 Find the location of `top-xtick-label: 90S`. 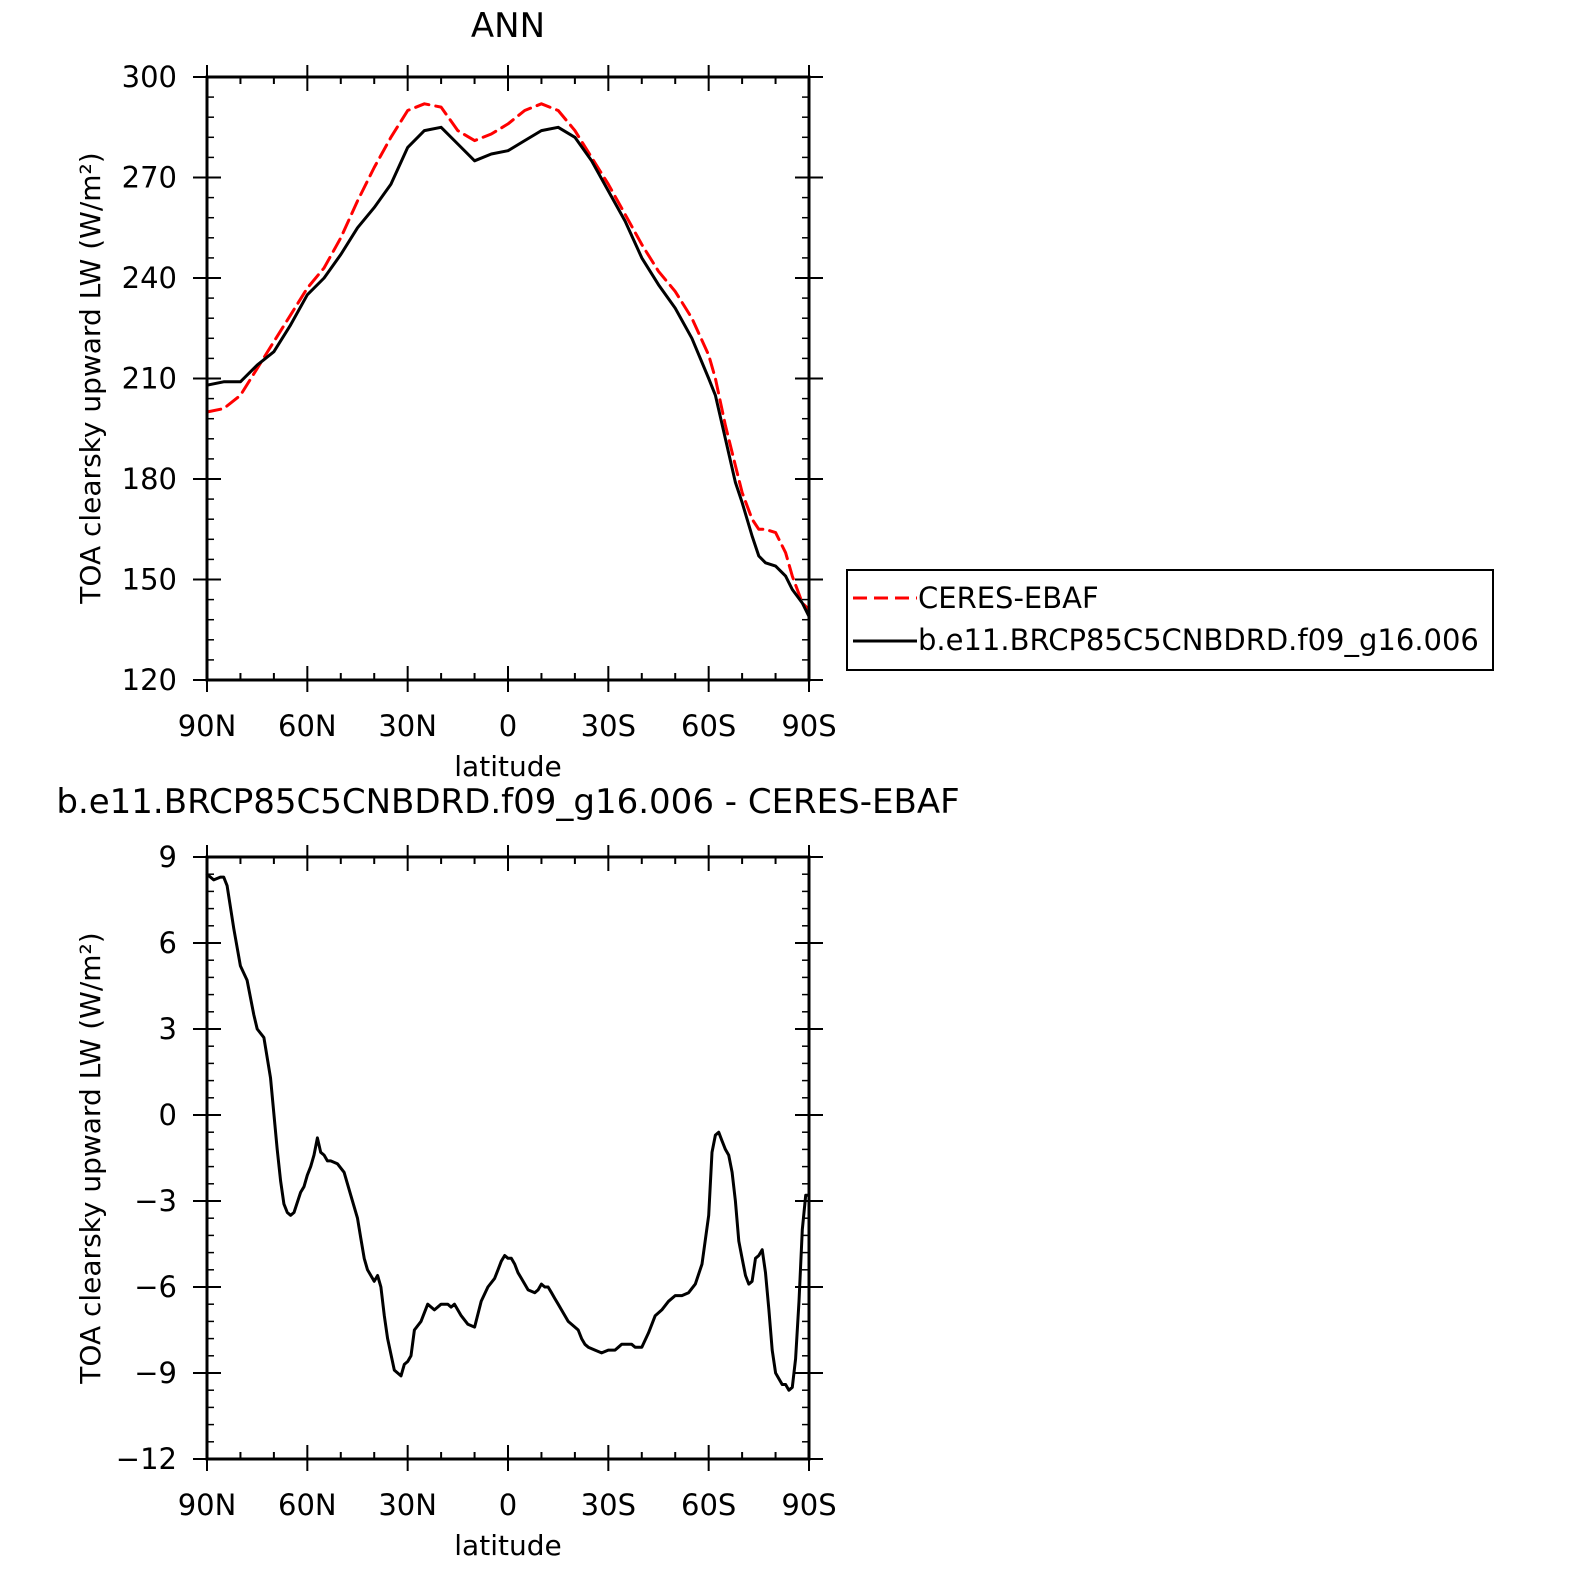

top-xtick-label: 90S is located at coordinates (808, 726).